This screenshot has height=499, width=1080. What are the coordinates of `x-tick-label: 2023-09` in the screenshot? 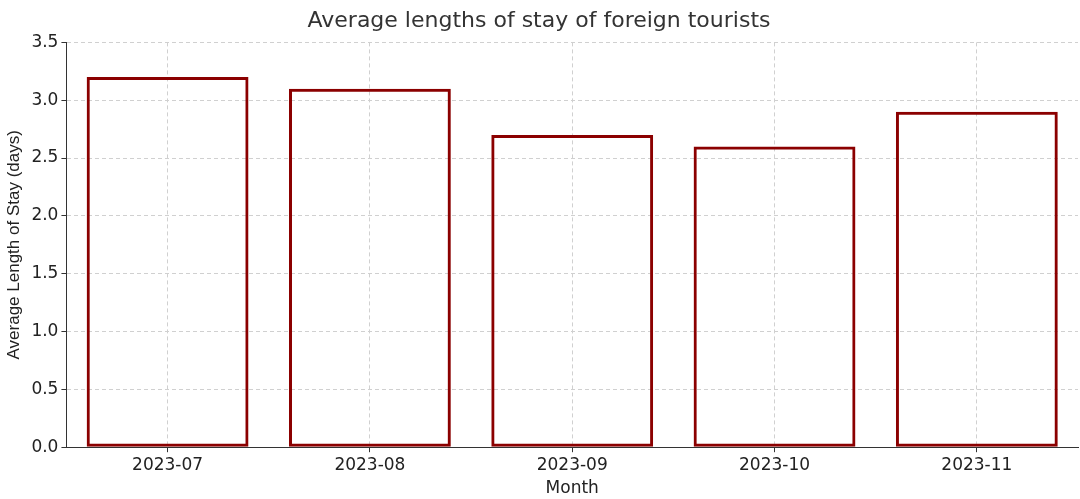 It's located at (572, 463).